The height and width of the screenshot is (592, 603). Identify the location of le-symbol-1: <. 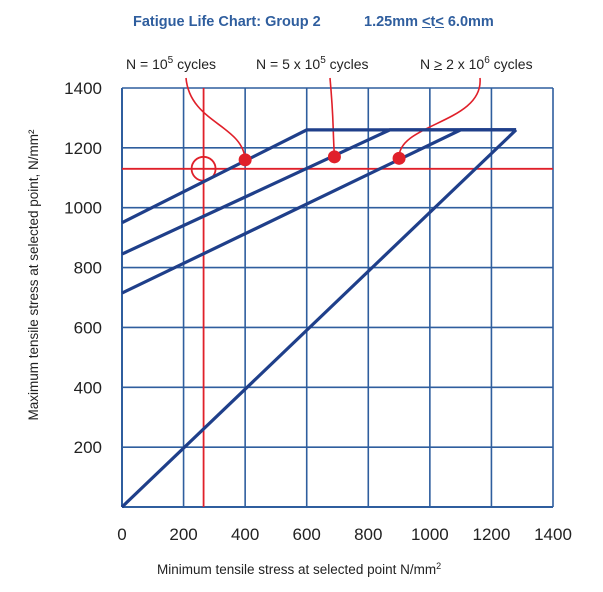
(427, 22).